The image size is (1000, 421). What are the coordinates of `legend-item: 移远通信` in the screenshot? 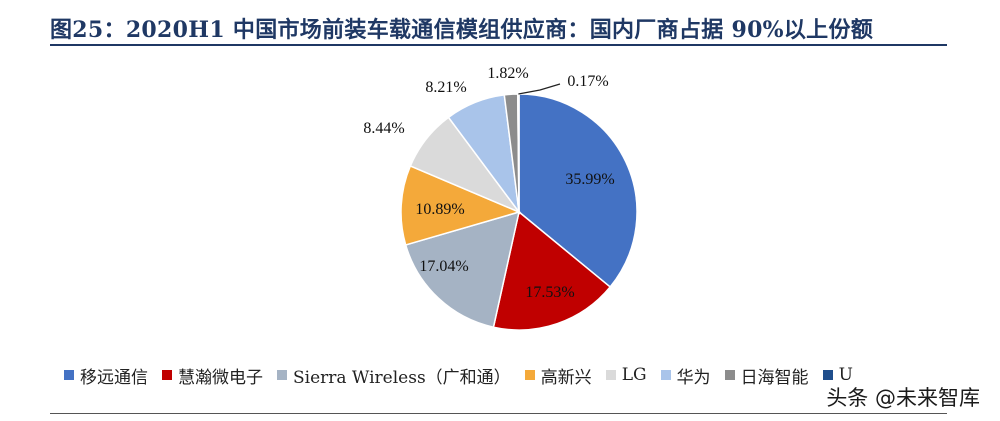 It's located at (106, 375).